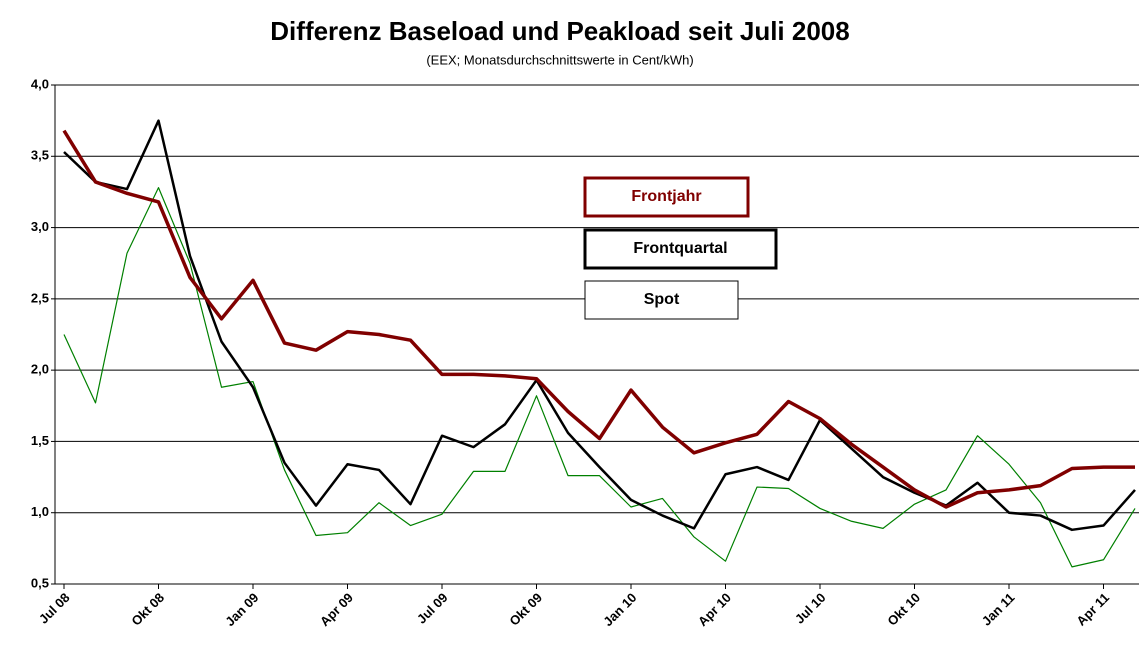 Image resolution: width=1139 pixels, height=651 pixels. I want to click on y-tick-label: 3,0, so click(40, 226).